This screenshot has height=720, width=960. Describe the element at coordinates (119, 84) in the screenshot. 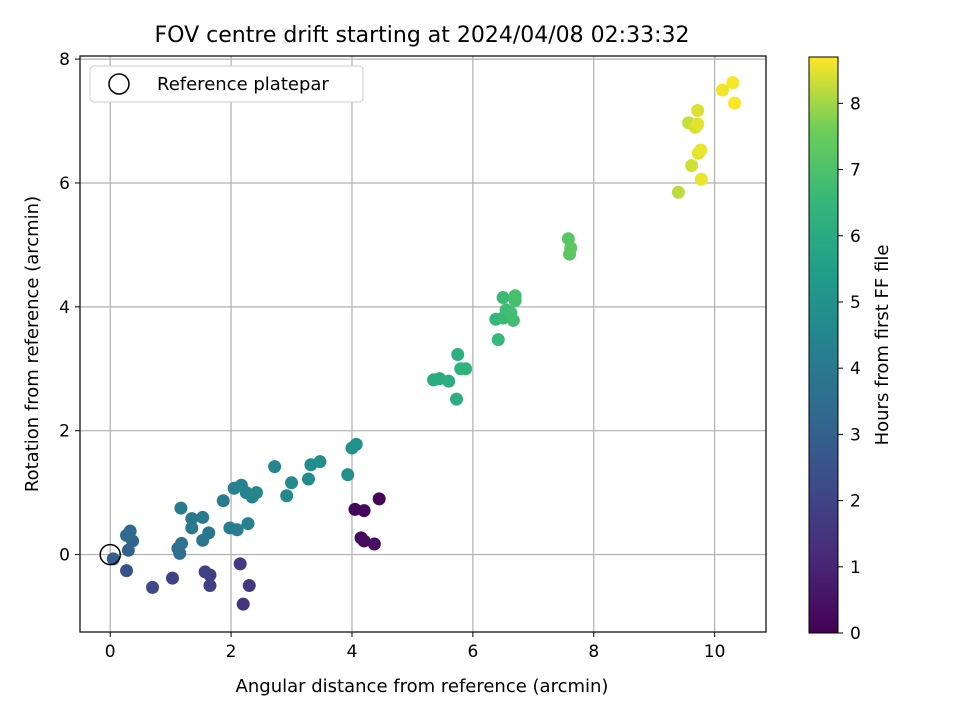

I see `legend-reference-marker` at that location.